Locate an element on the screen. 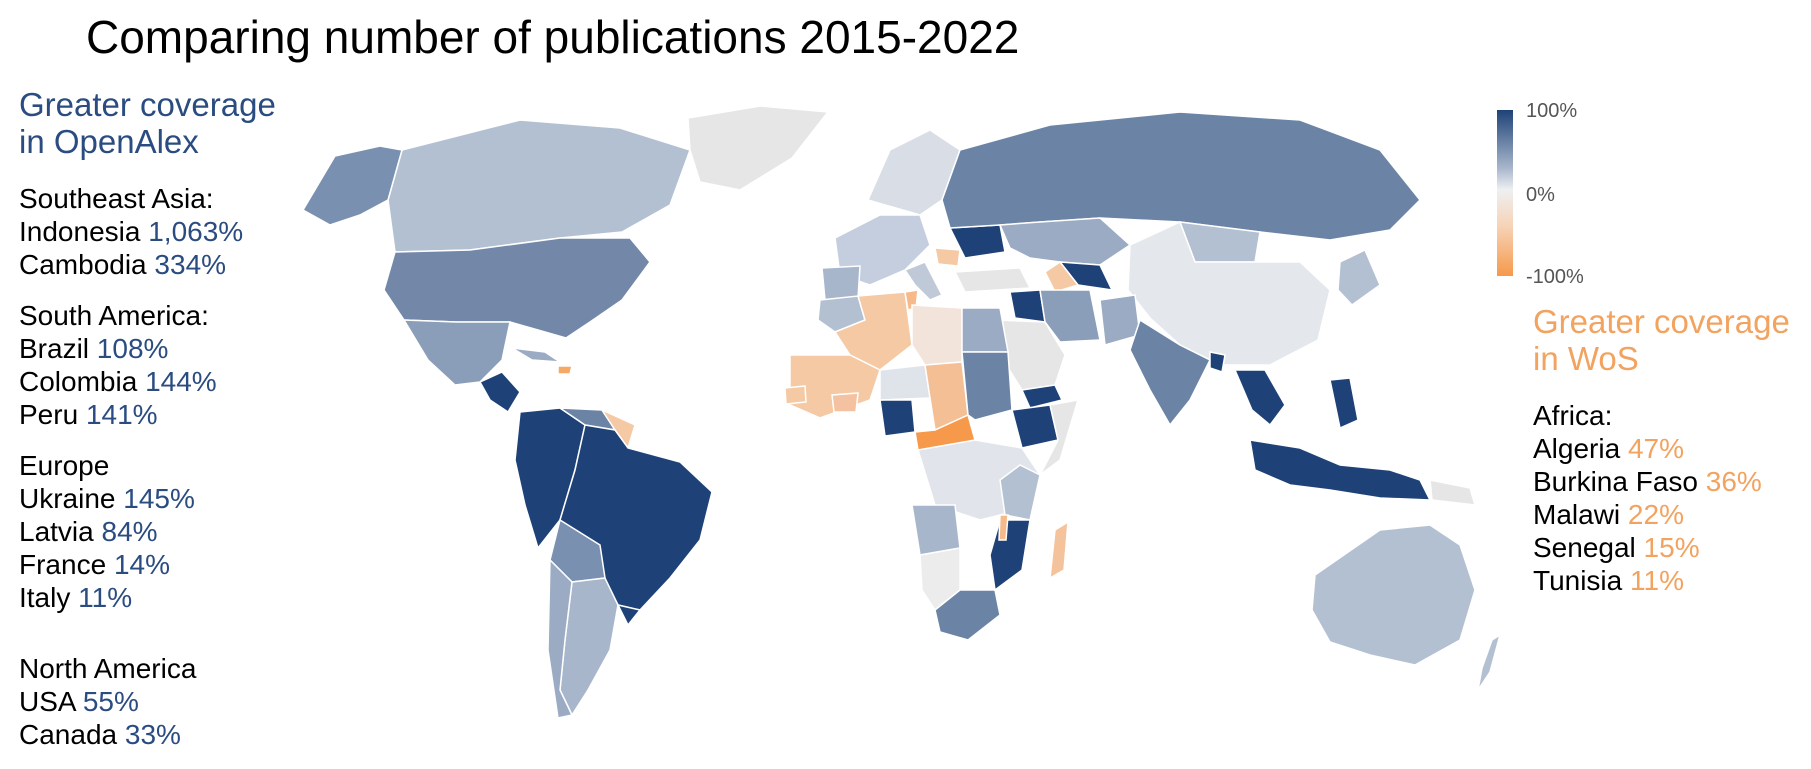  country-name: Algeria is located at coordinates (1577, 448).